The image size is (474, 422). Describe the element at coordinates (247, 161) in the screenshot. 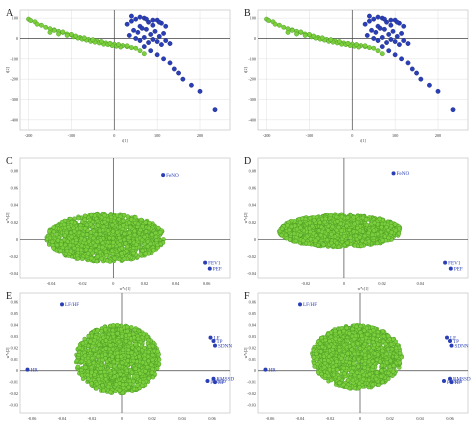

I see `panel-letter: D` at that location.